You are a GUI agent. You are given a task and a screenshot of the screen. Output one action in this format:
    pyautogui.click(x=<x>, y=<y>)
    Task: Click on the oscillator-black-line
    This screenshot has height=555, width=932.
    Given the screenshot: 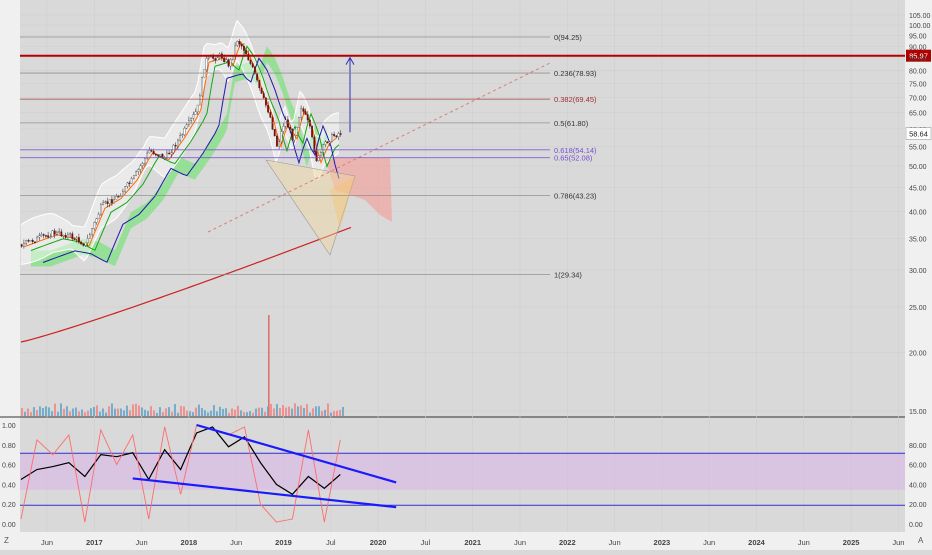 What is the action you would take?
    pyautogui.click(x=180, y=461)
    